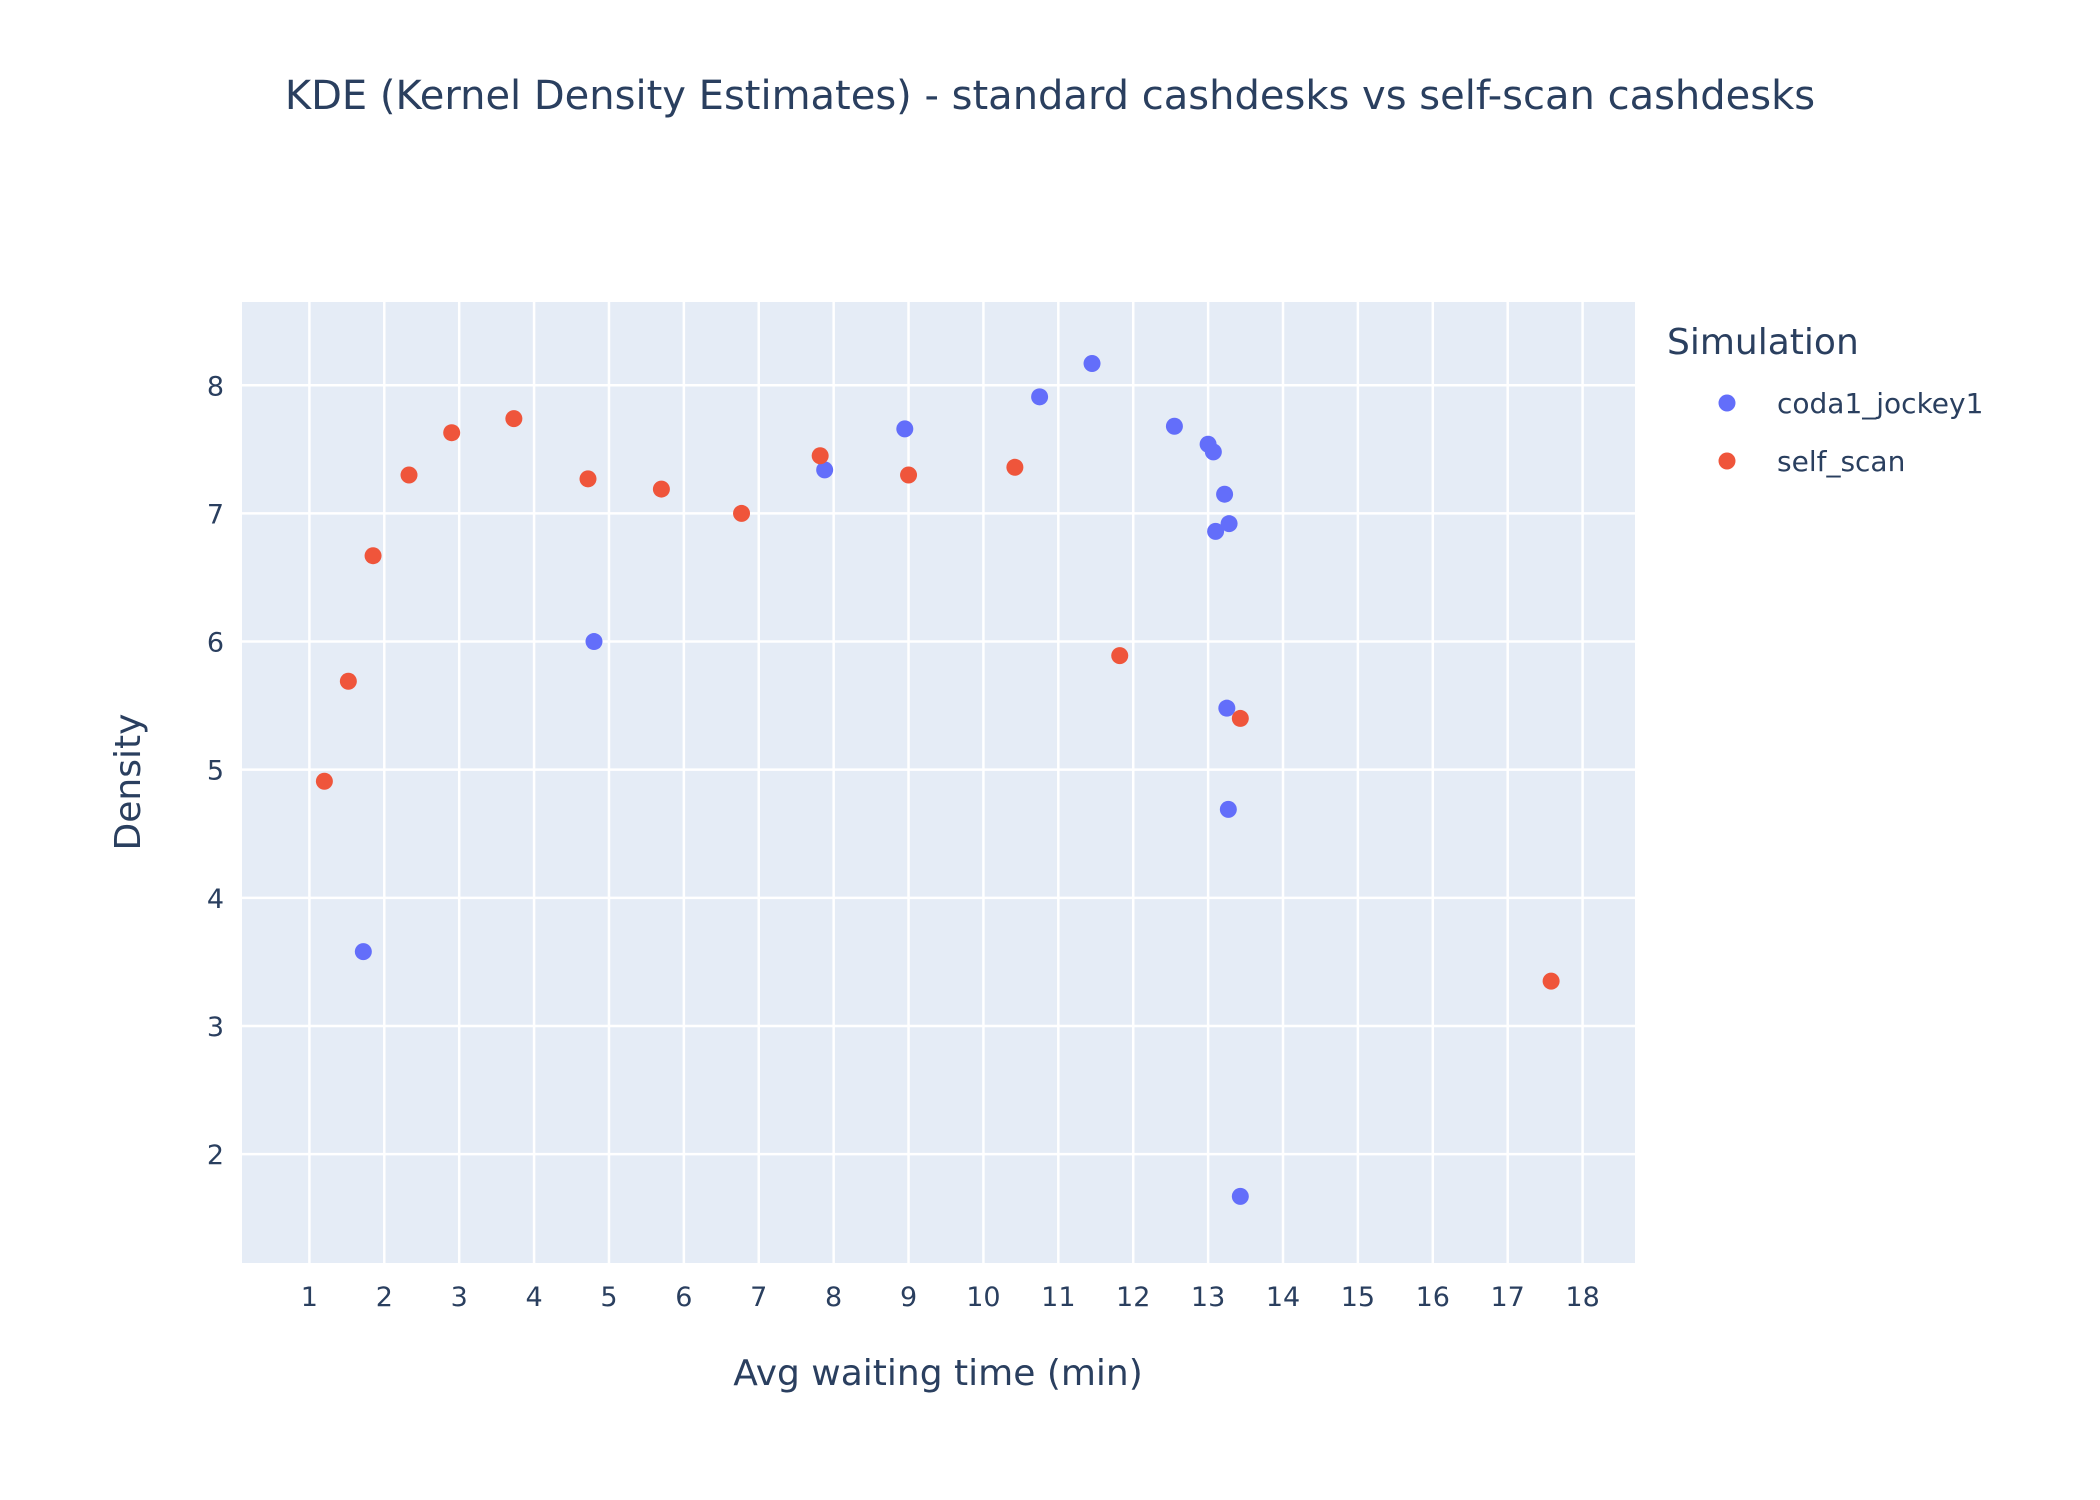 The height and width of the screenshot is (1500, 2100). What do you see at coordinates (1358, 1297) in the screenshot?
I see `x-tick-label: 15` at bounding box center [1358, 1297].